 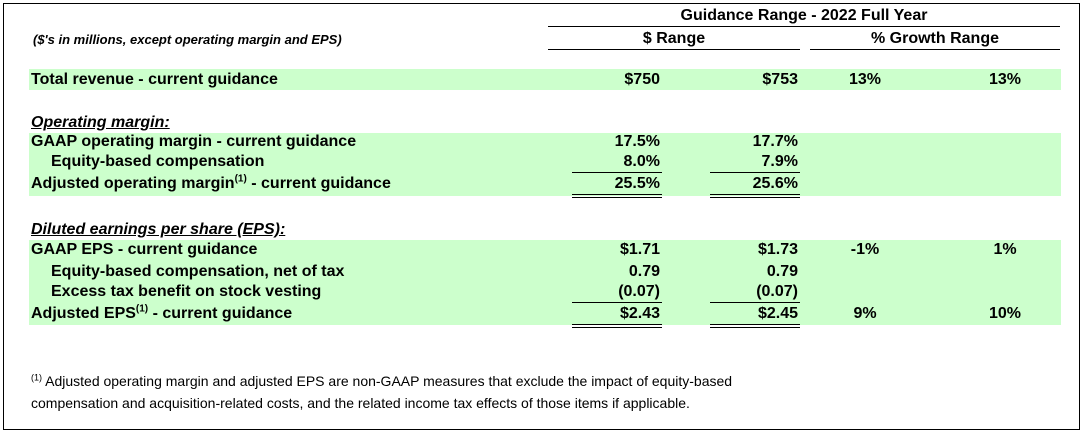 I want to click on gaap-margin-high: 17.7%, so click(x=775, y=141).